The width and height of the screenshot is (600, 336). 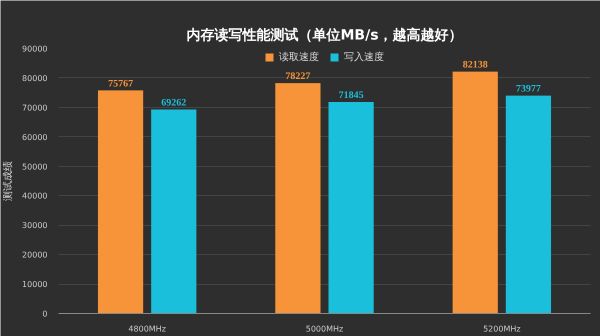 I want to click on data-label: 75767, so click(x=121, y=84).